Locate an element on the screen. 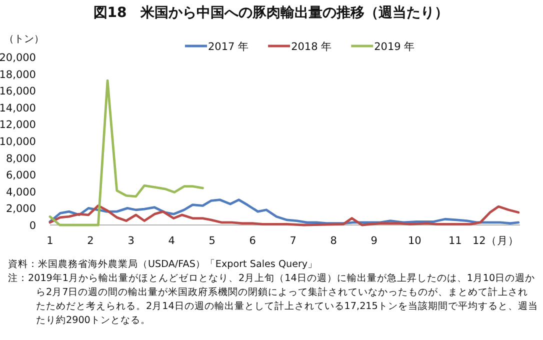 The width and height of the screenshot is (543, 340). y-tick-label: 2,000 is located at coordinates (21, 209).